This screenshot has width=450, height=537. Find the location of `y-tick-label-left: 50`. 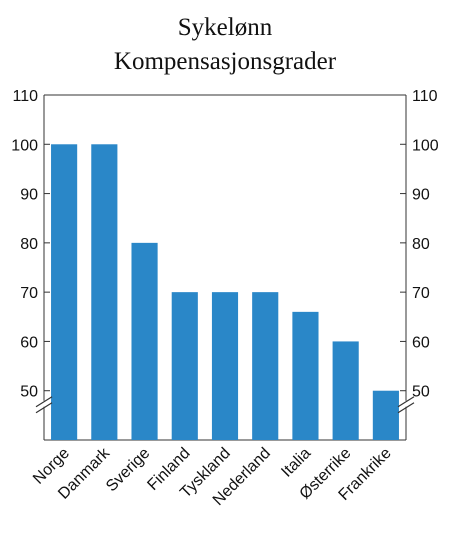

y-tick-label-left: 50 is located at coordinates (29, 392).